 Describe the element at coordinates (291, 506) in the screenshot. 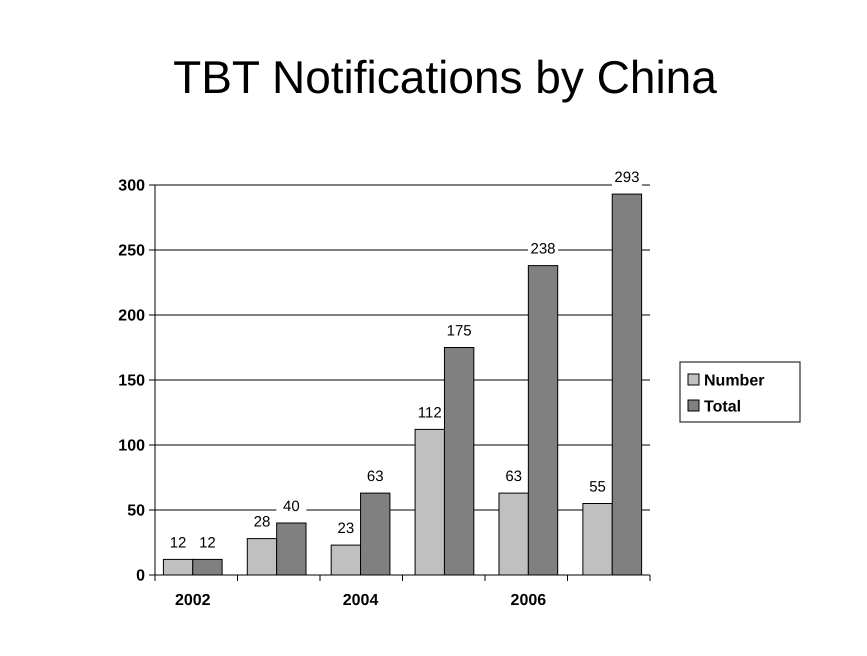

I see `data-label: 40` at that location.